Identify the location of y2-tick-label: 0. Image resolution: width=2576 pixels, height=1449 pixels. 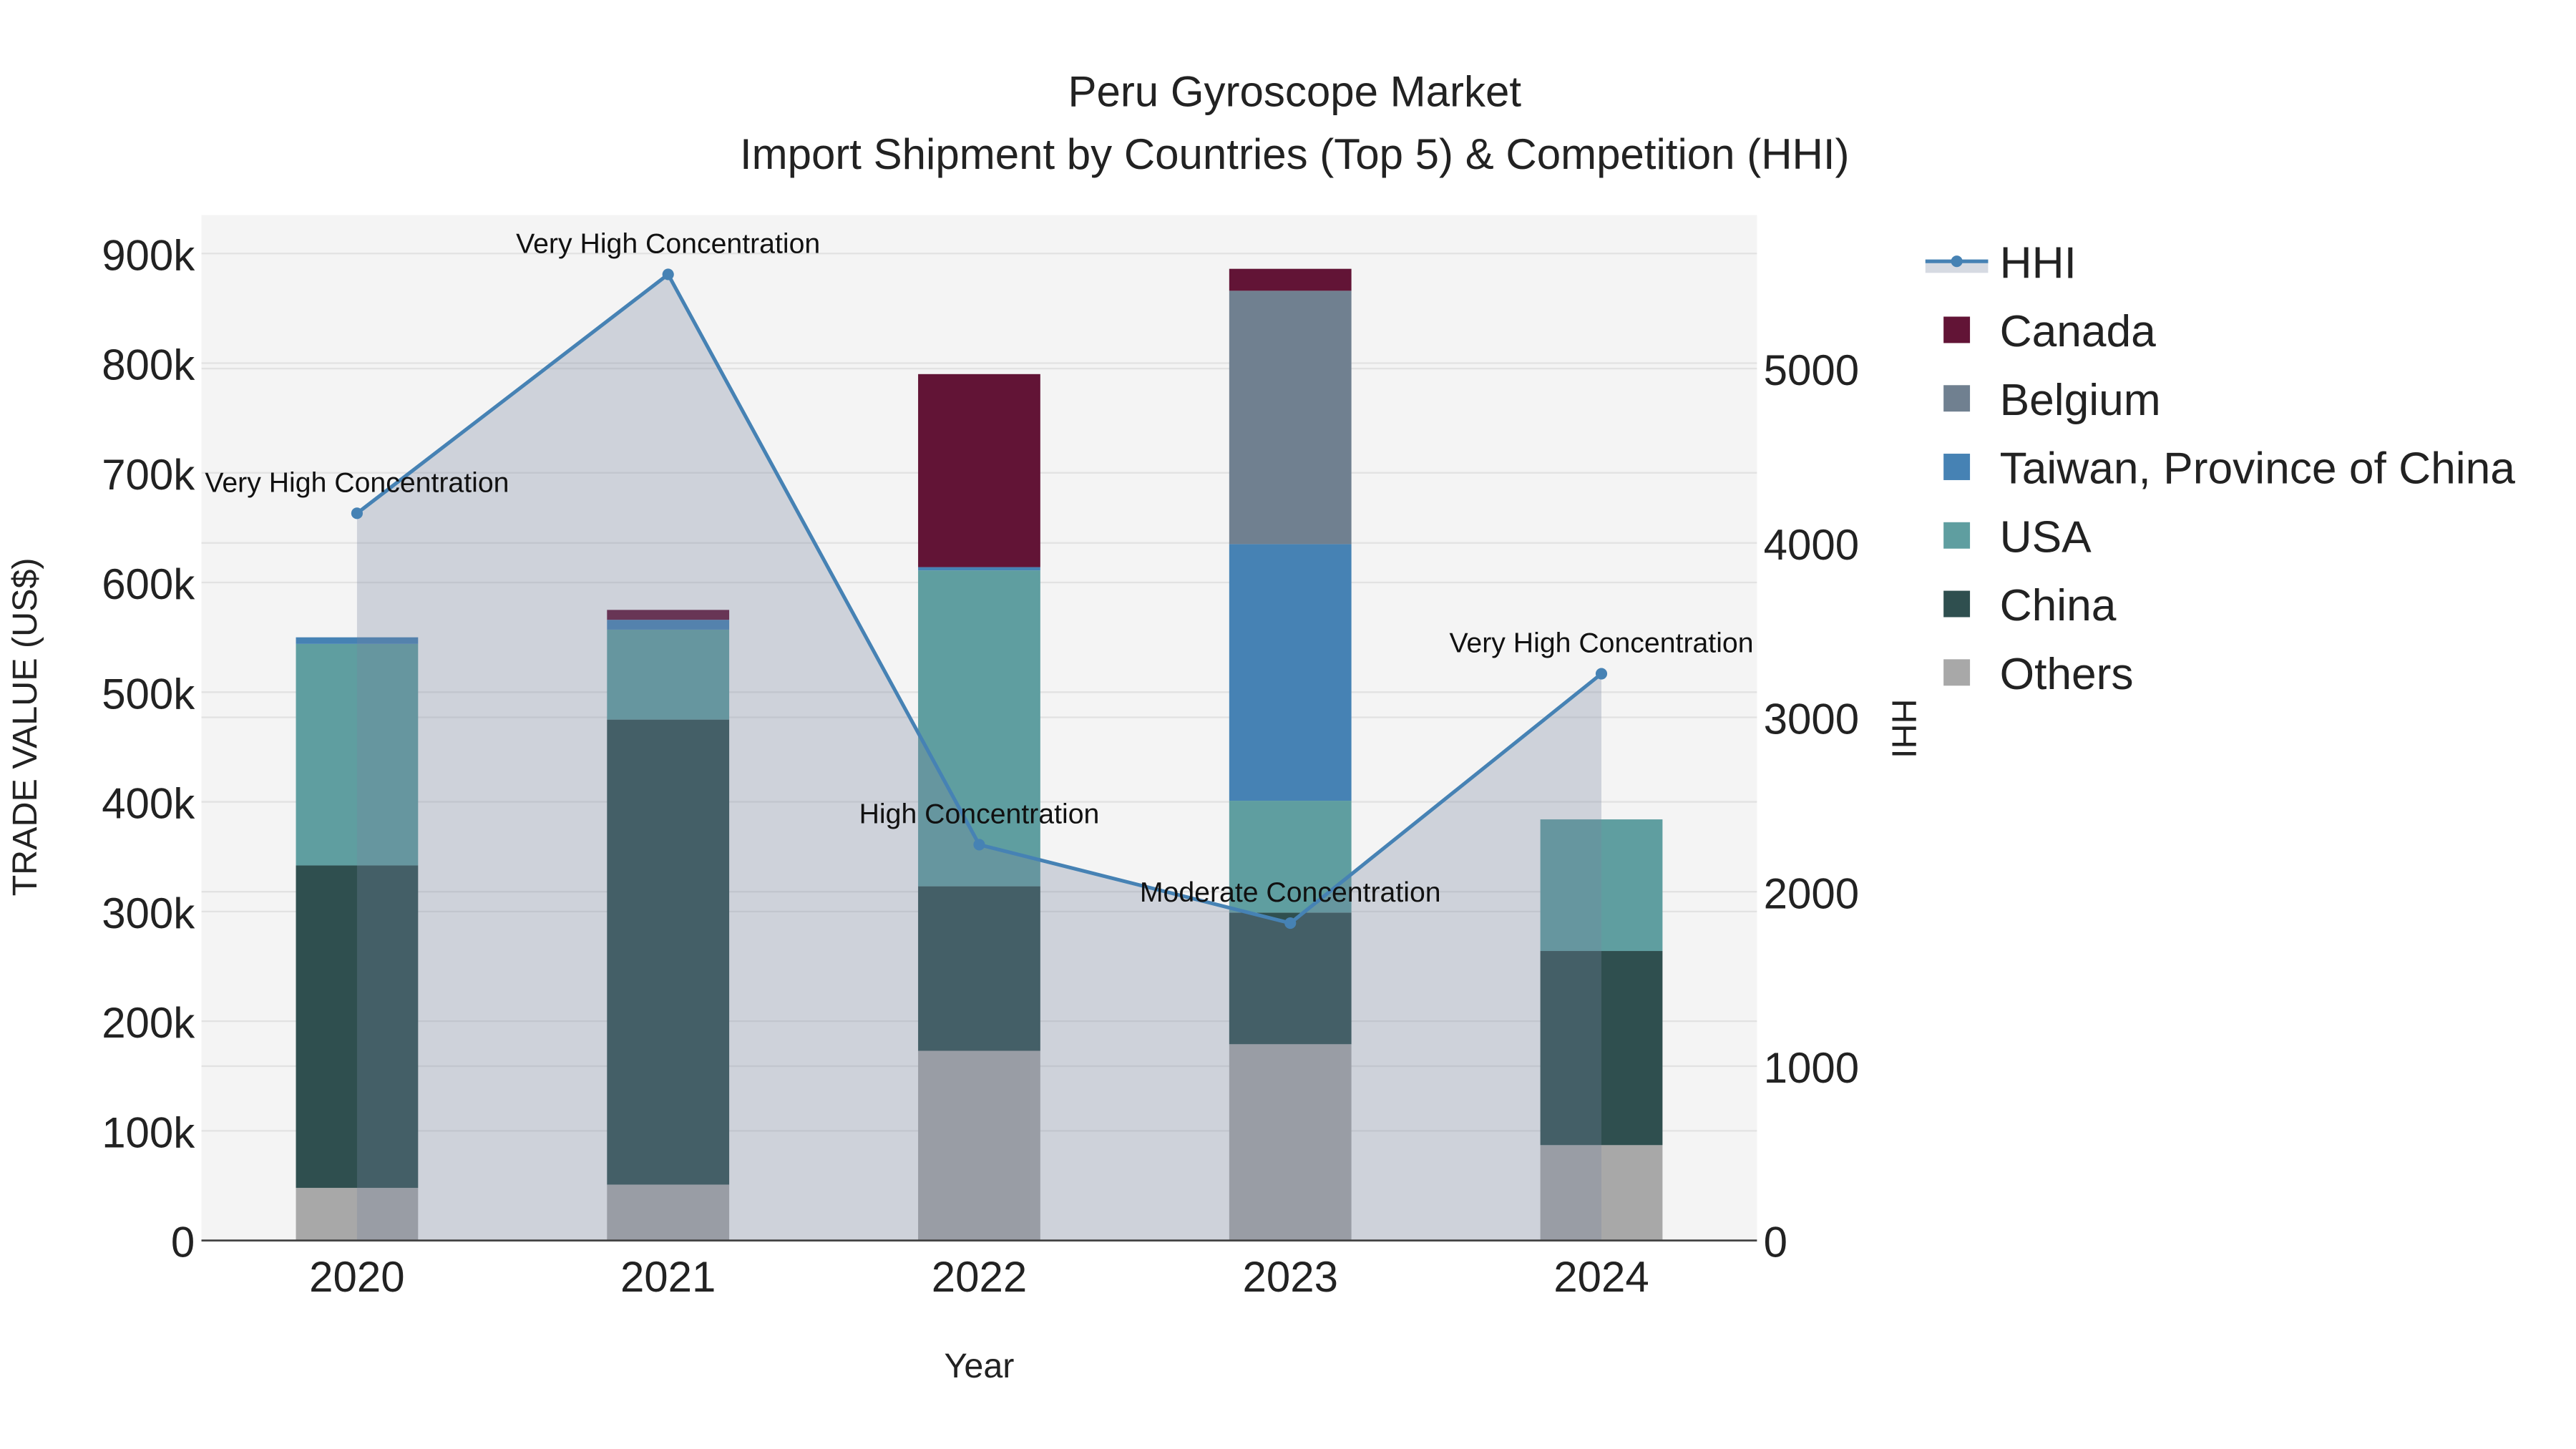
(1775, 1243).